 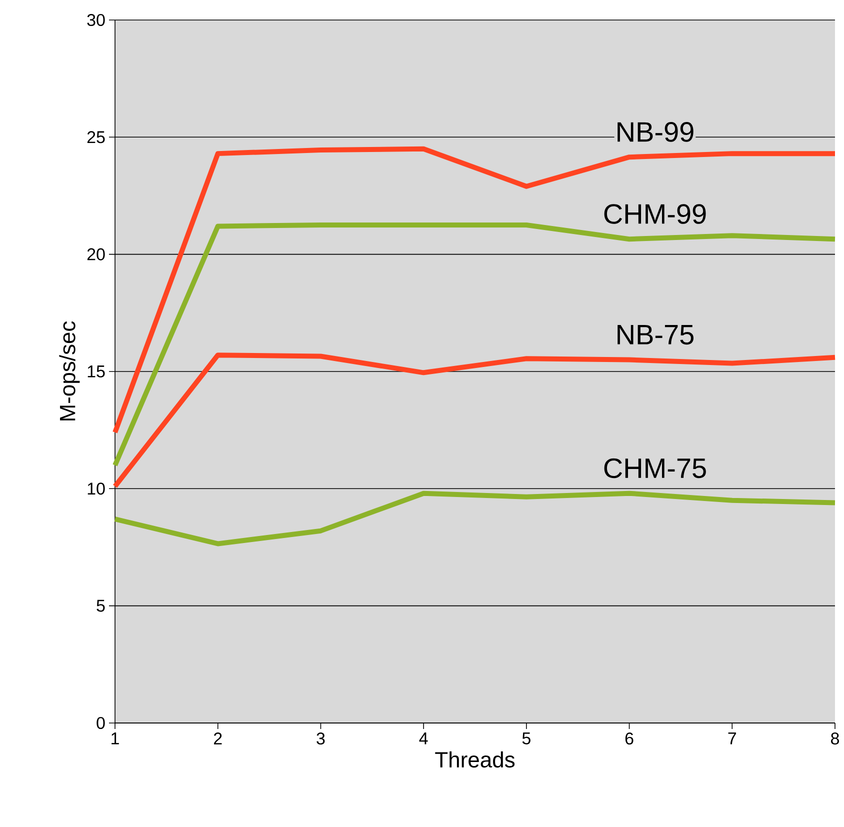 What do you see at coordinates (656, 132) in the screenshot?
I see `series-label: NB-99` at bounding box center [656, 132].